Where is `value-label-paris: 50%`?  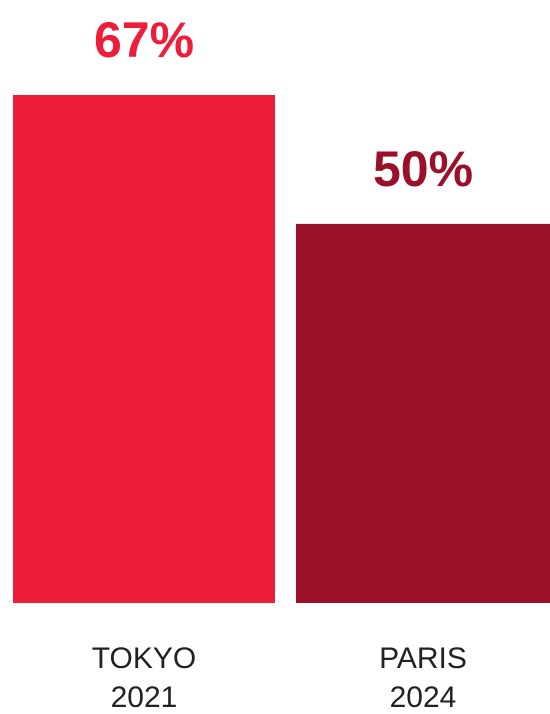 value-label-paris: 50% is located at coordinates (423, 169).